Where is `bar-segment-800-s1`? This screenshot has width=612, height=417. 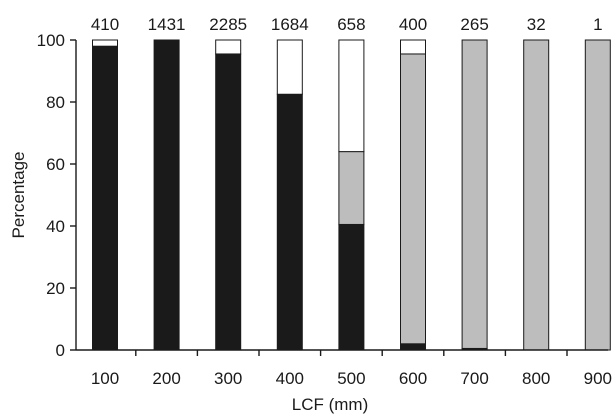
bar-segment-800-s1 is located at coordinates (536, 195).